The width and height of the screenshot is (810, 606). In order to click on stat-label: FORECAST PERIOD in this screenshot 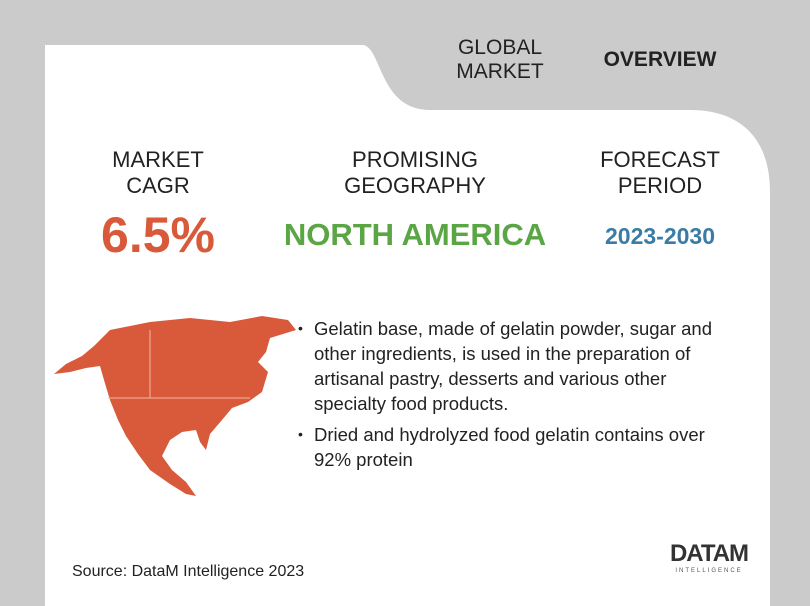, I will do `click(660, 173)`.